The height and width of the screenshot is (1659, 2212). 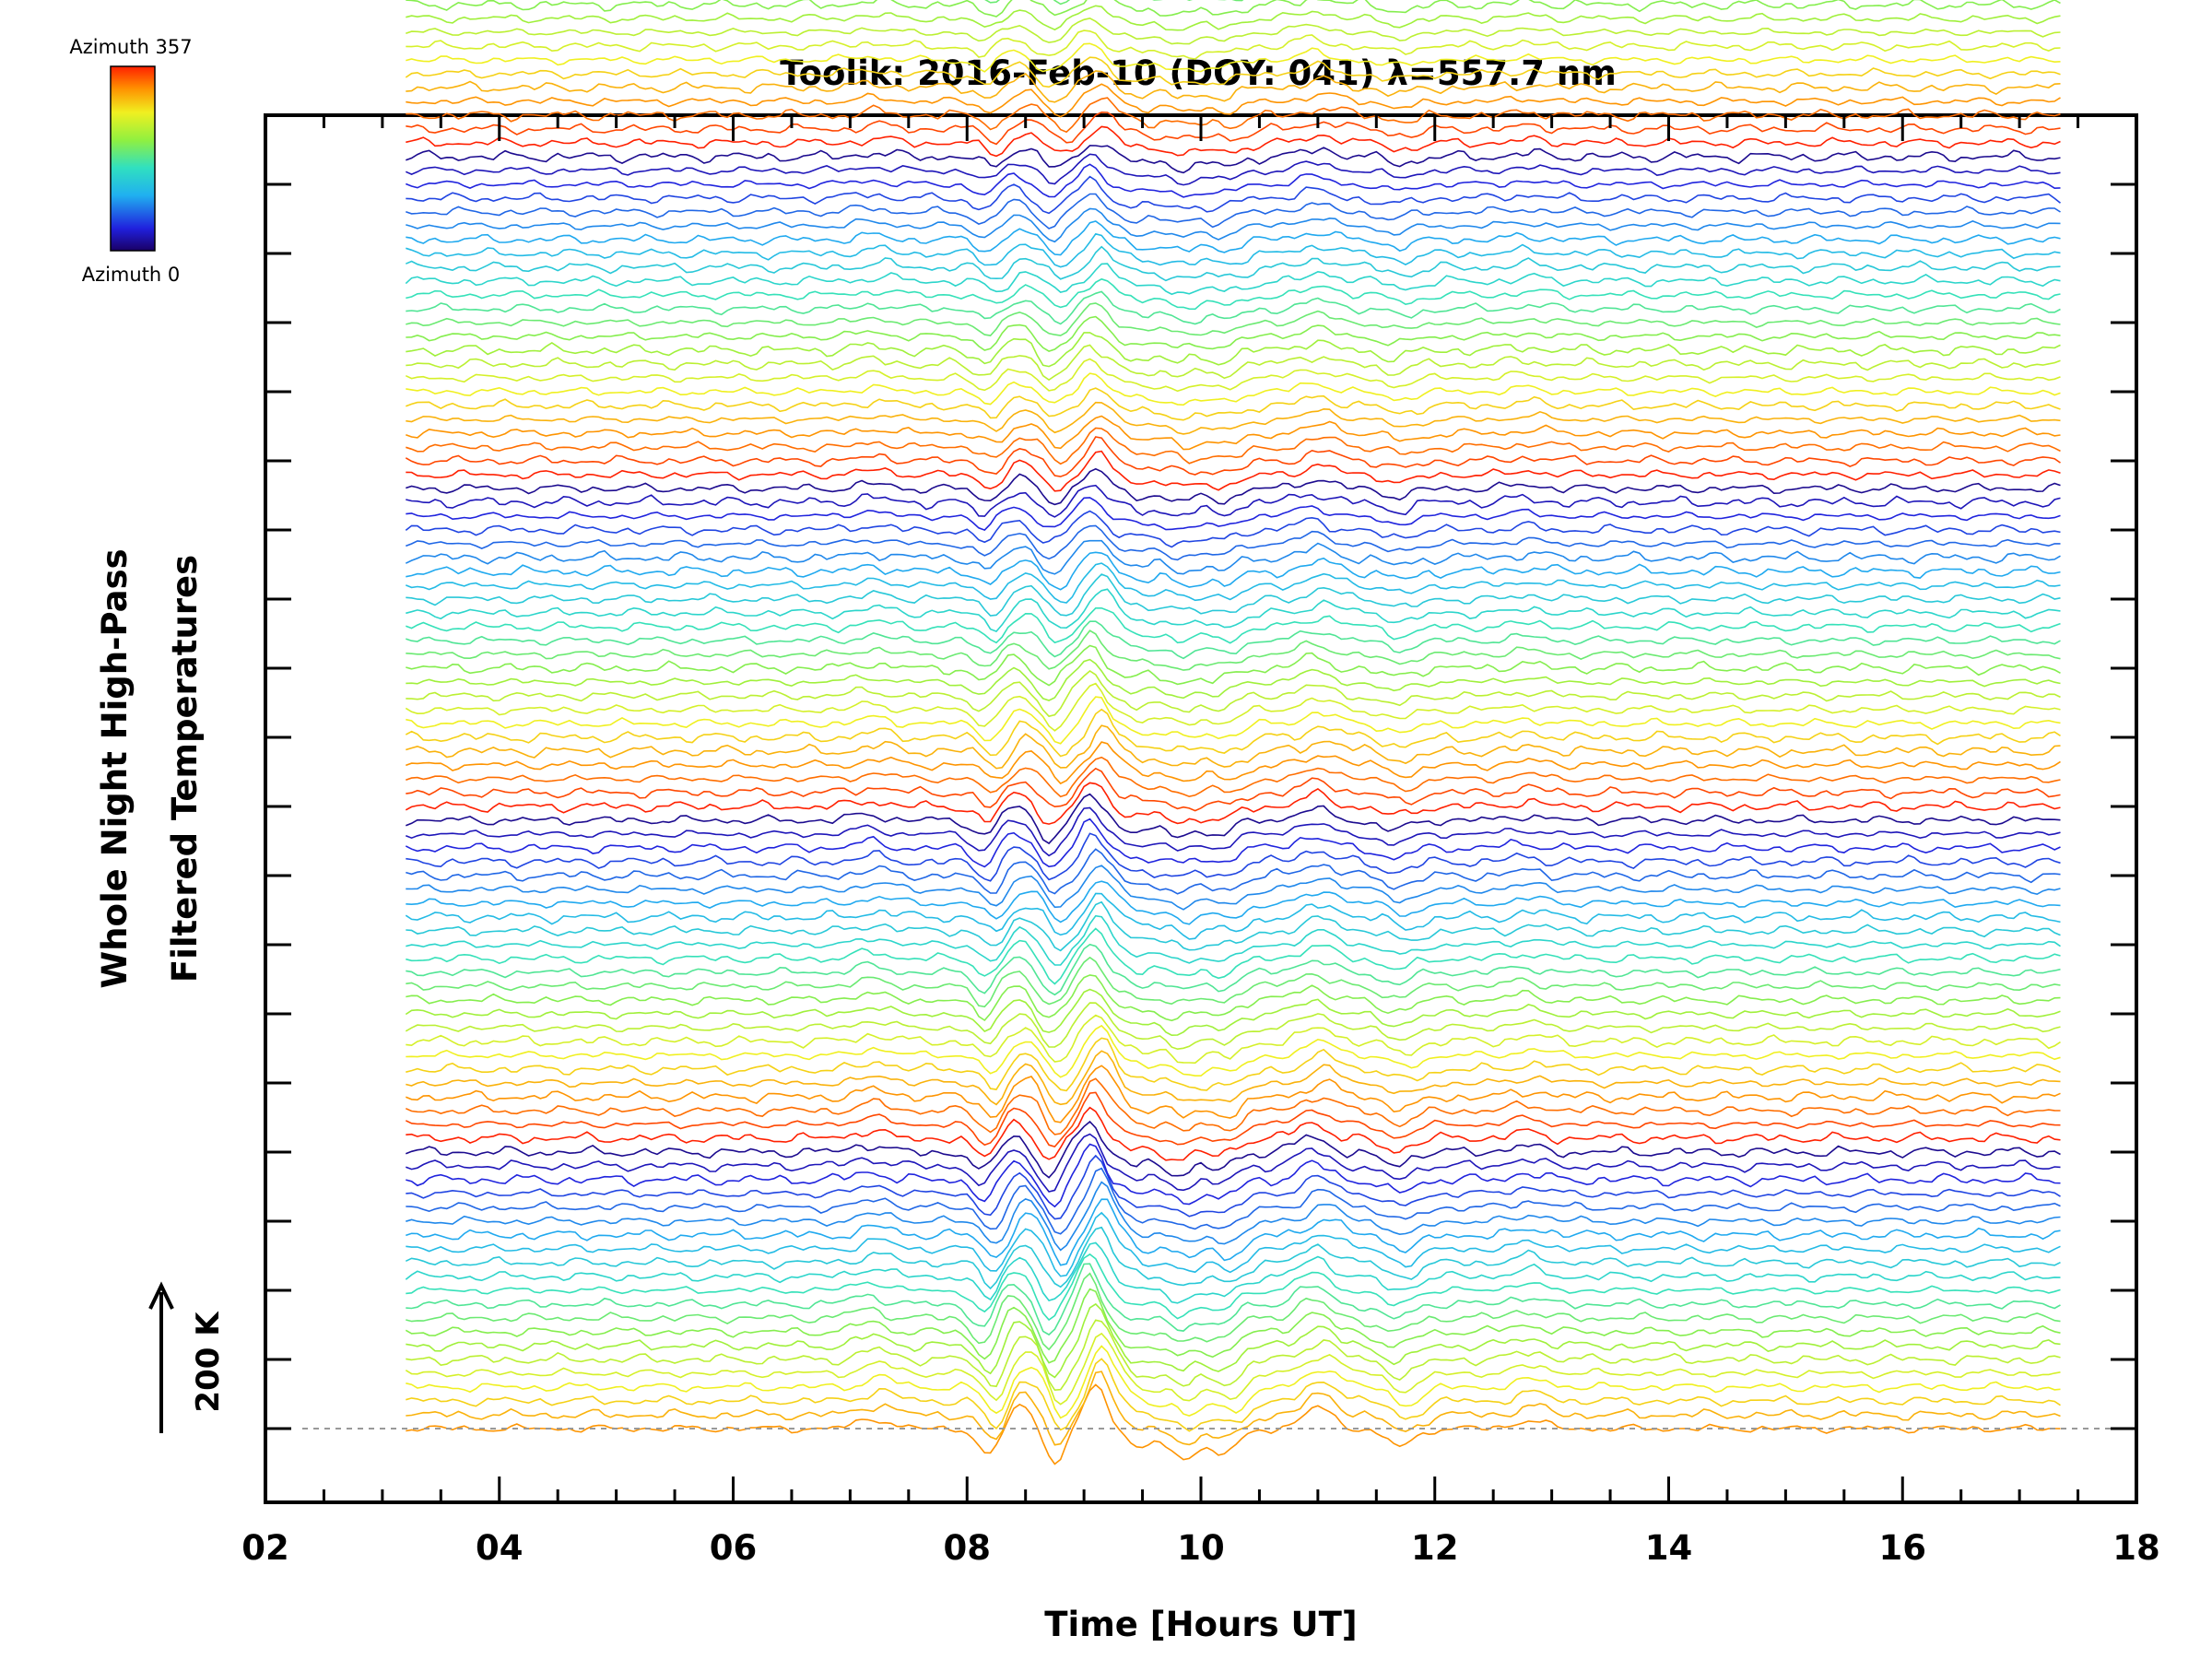 I want to click on x-tick-label: 10, so click(x=1201, y=1548).